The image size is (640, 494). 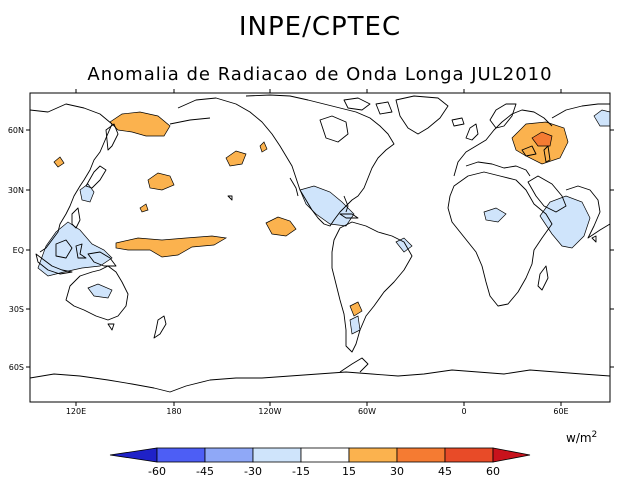 I want to click on coastline-florida, so click(x=346, y=204).